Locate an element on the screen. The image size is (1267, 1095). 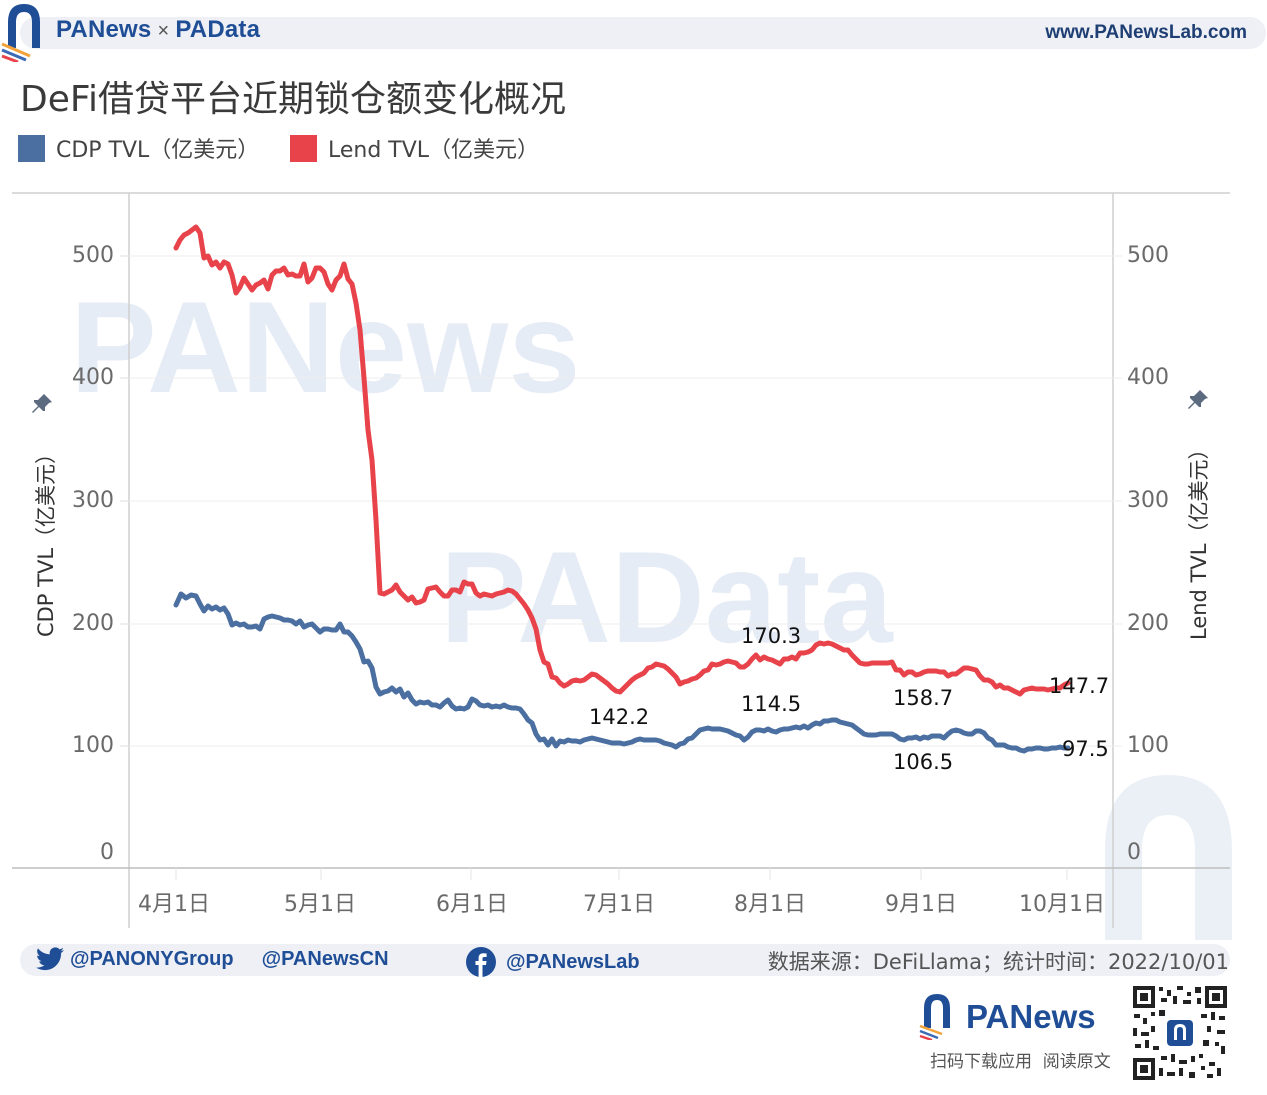
facebook-handle-text: @PANewsLab is located at coordinates (573, 961).